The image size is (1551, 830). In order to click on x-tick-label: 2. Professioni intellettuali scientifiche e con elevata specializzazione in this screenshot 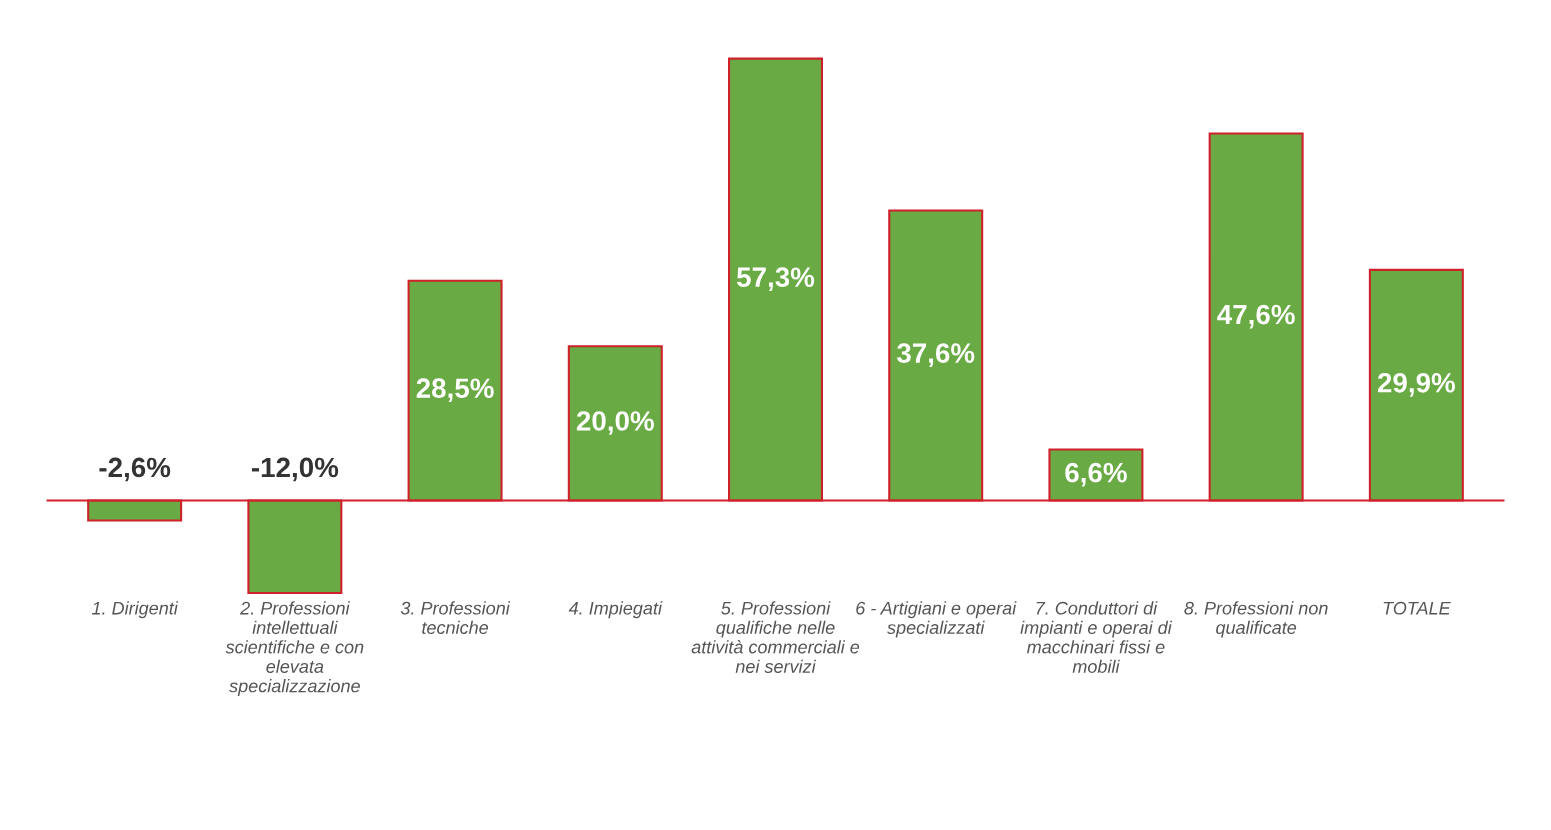, I will do `click(294, 648)`.